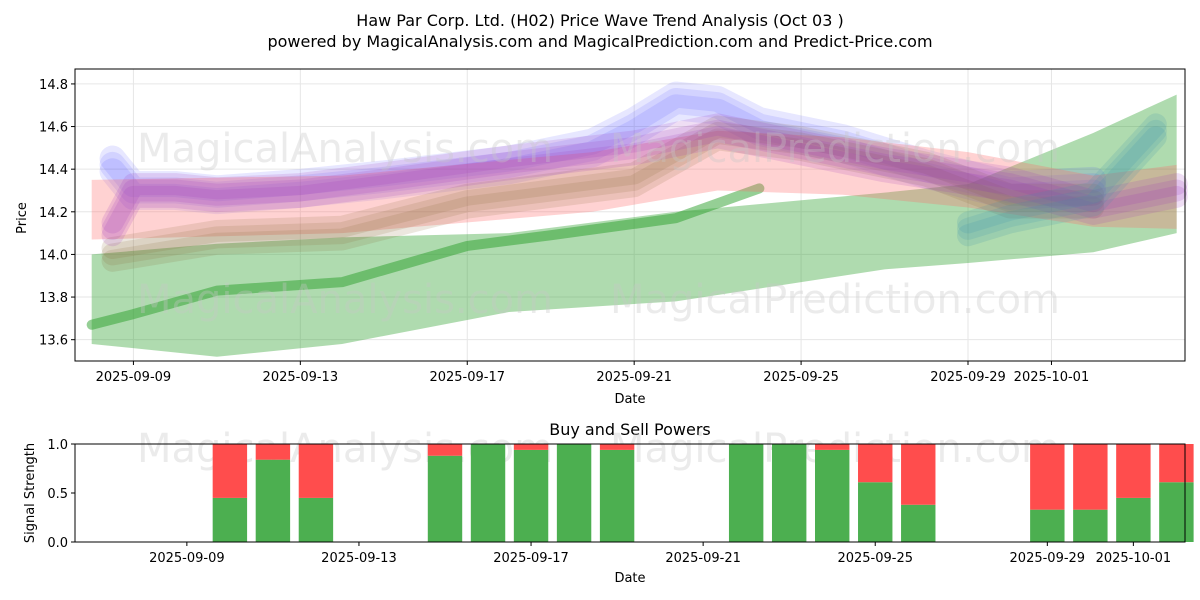 This screenshot has width=1200, height=600. What do you see at coordinates (134, 377) in the screenshot?
I see `price-x-tick-label: 2025-09-09` at bounding box center [134, 377].